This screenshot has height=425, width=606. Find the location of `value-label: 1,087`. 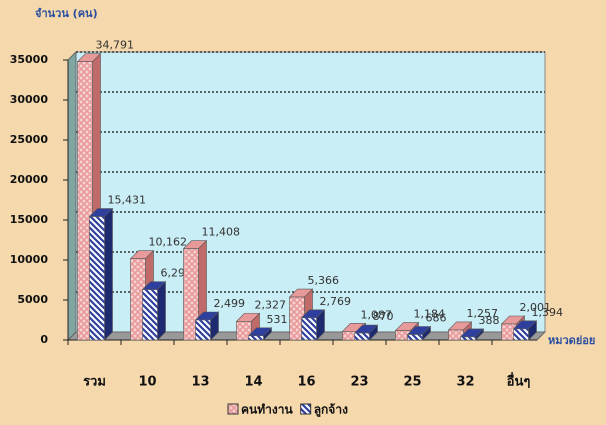

value-label: 1,087 is located at coordinates (377, 314).